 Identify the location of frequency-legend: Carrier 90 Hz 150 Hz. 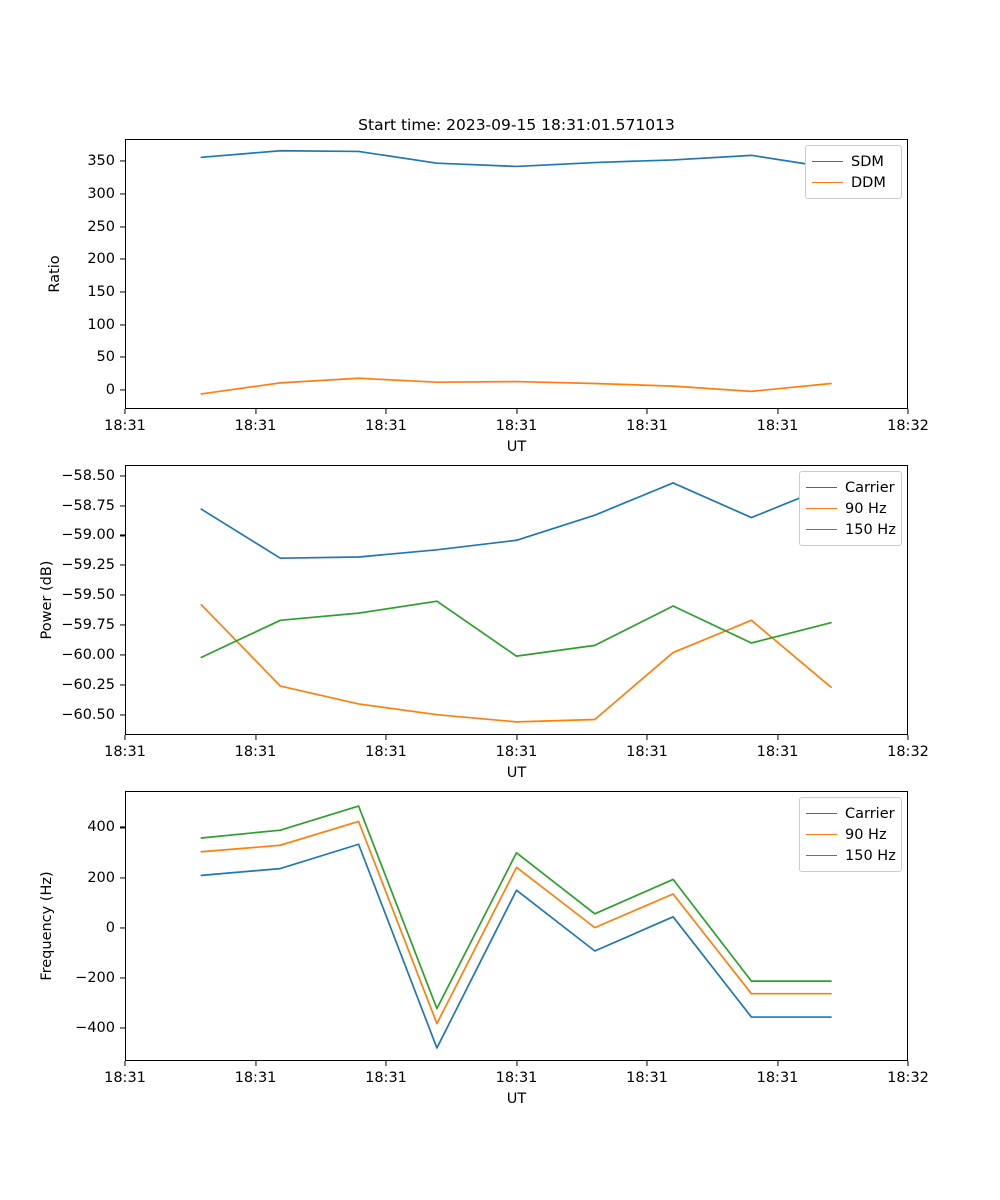
(850, 834).